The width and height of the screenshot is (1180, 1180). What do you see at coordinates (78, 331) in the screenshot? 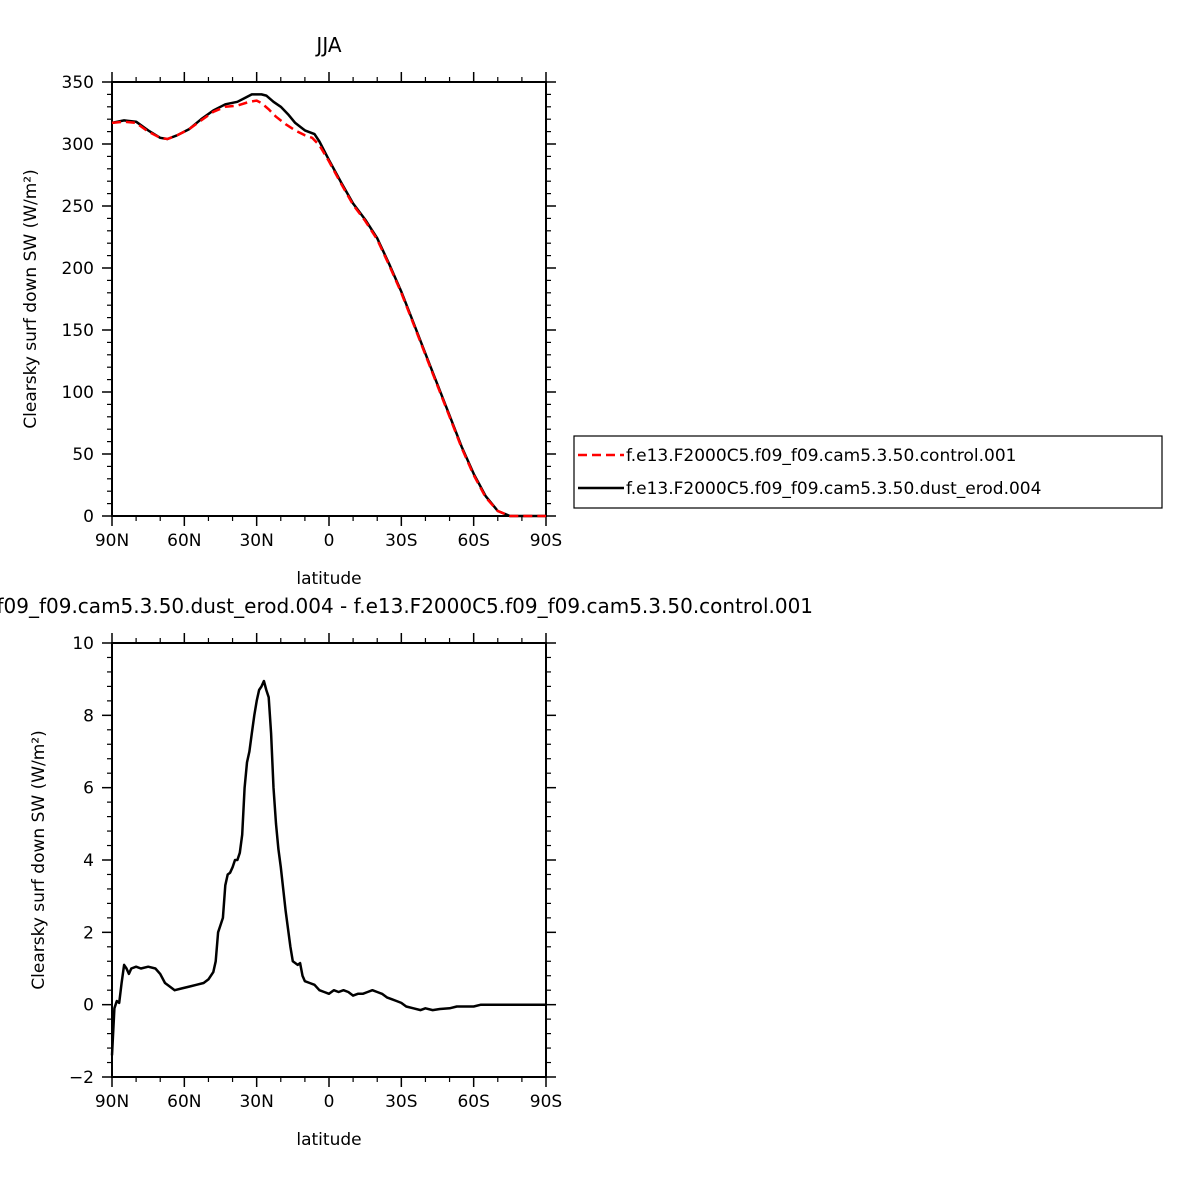
I see `y-tick-label: 150` at bounding box center [78, 331].